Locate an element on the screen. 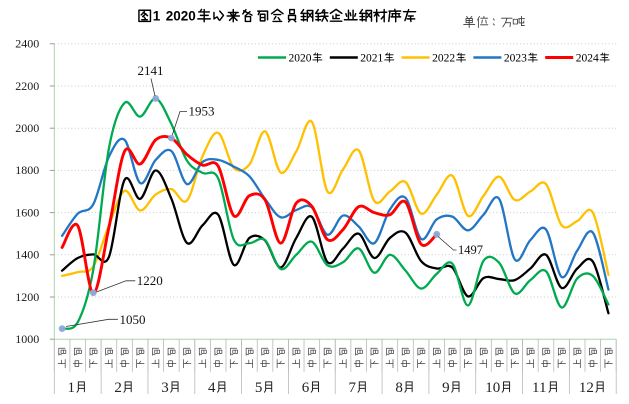 The height and width of the screenshot is (404, 629). svg-text: 3 is located at coordinates (165, 388).